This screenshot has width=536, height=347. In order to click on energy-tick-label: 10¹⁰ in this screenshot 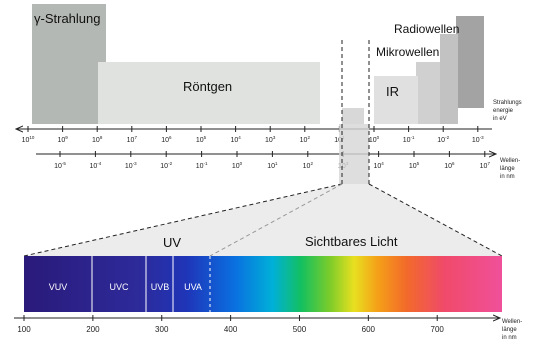, I will do `click(28, 139)`.